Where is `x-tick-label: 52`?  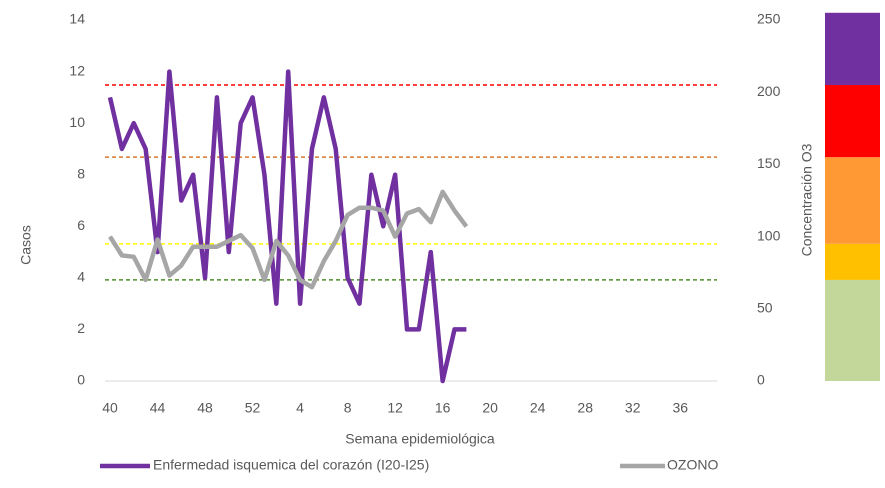
x-tick-label: 52 is located at coordinates (253, 408).